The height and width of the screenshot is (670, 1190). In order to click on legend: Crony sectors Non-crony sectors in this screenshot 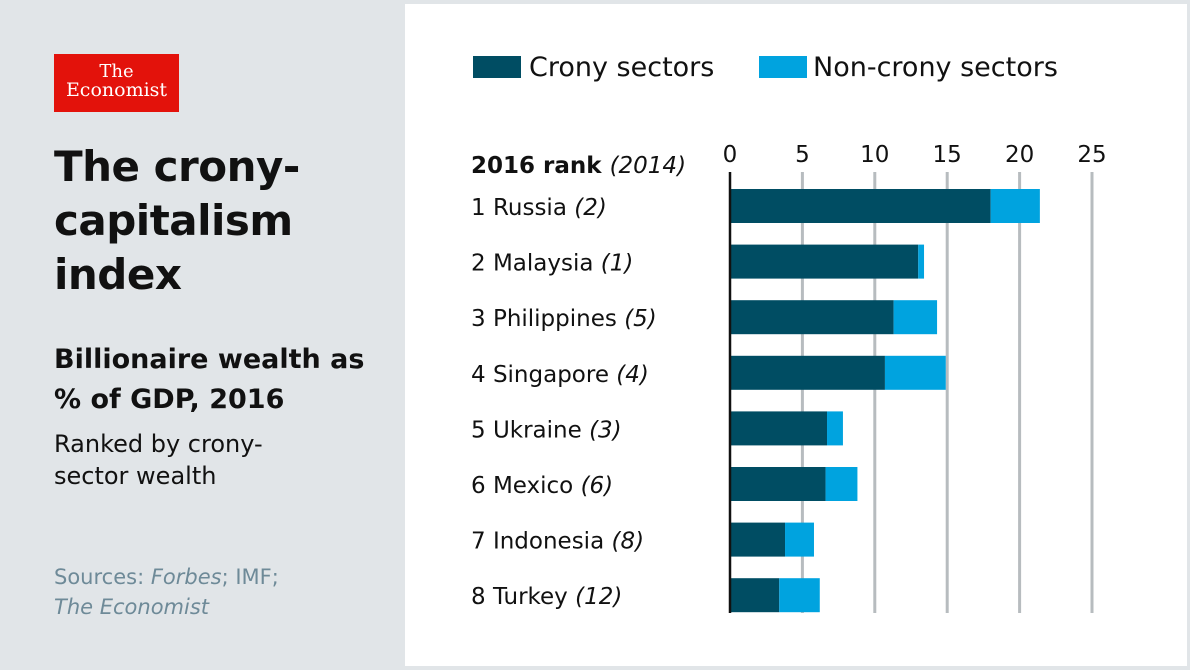, I will do `click(765, 67)`.